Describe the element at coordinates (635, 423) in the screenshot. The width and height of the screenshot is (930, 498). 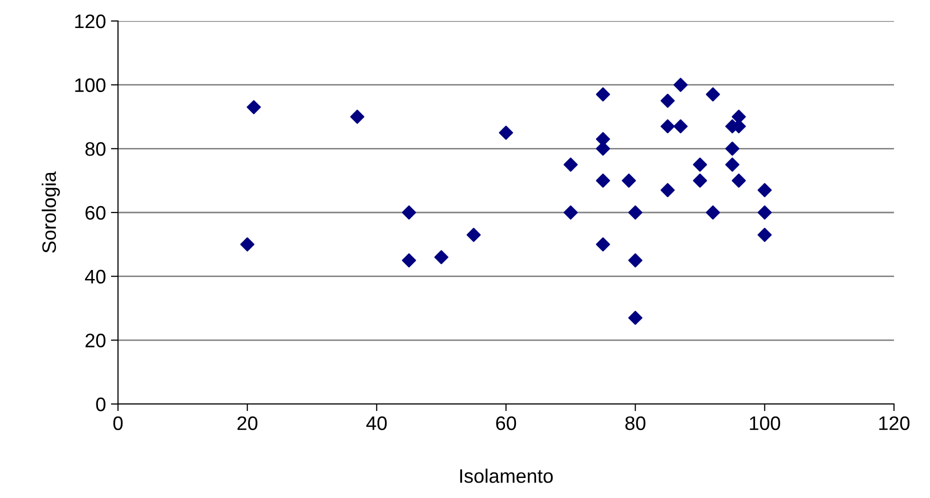
I see `x-tick-label: 80` at that location.